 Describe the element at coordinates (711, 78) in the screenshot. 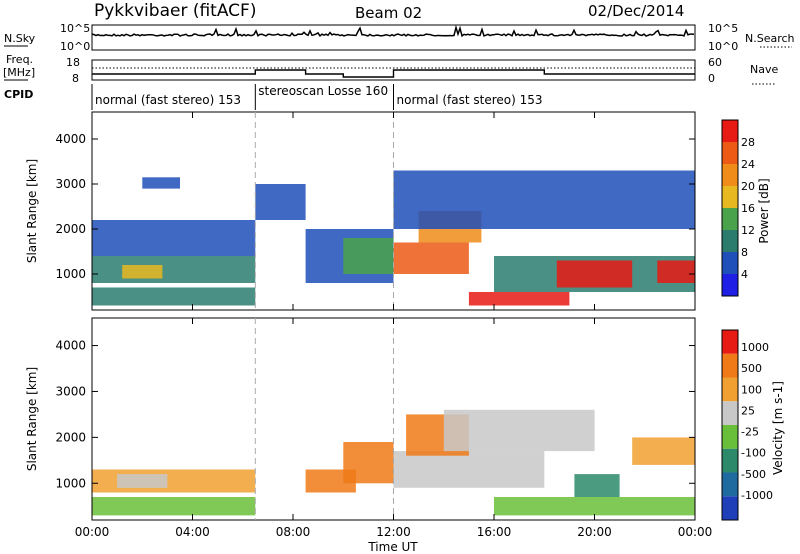

I see `nave-tick-bottom: 0` at that location.